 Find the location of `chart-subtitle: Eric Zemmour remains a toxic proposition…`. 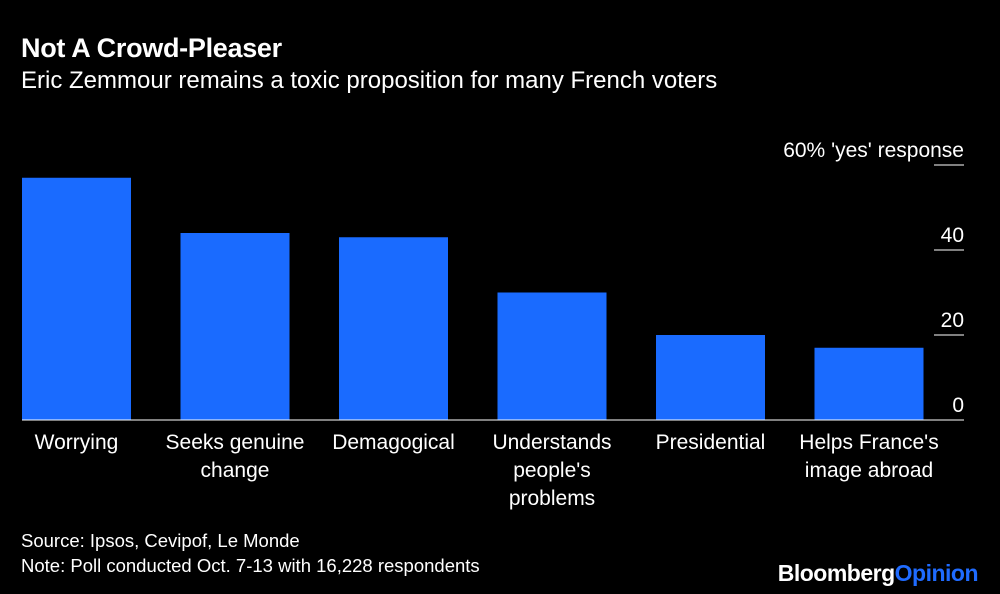

chart-subtitle: Eric Zemmour remains a toxic proposition… is located at coordinates (369, 80).